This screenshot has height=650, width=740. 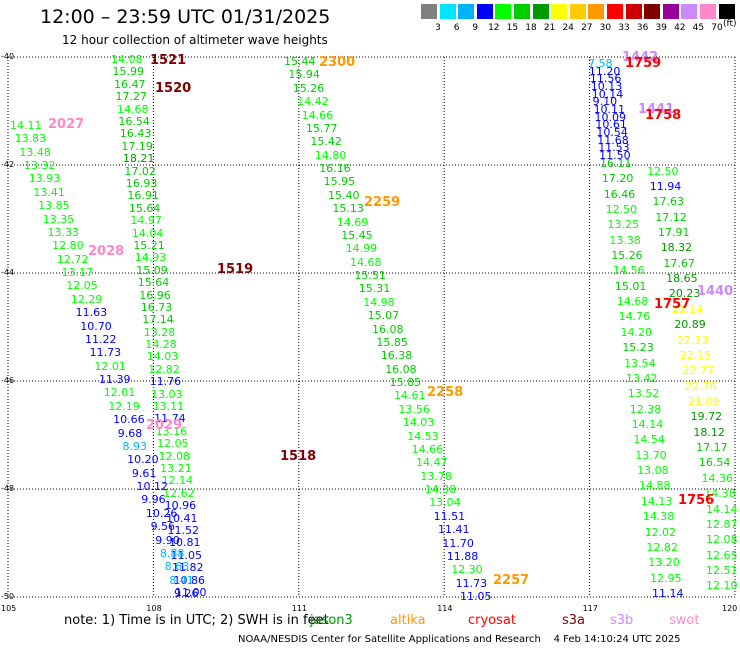 I want to click on wave-height-value: 13.08, so click(x=653, y=471).